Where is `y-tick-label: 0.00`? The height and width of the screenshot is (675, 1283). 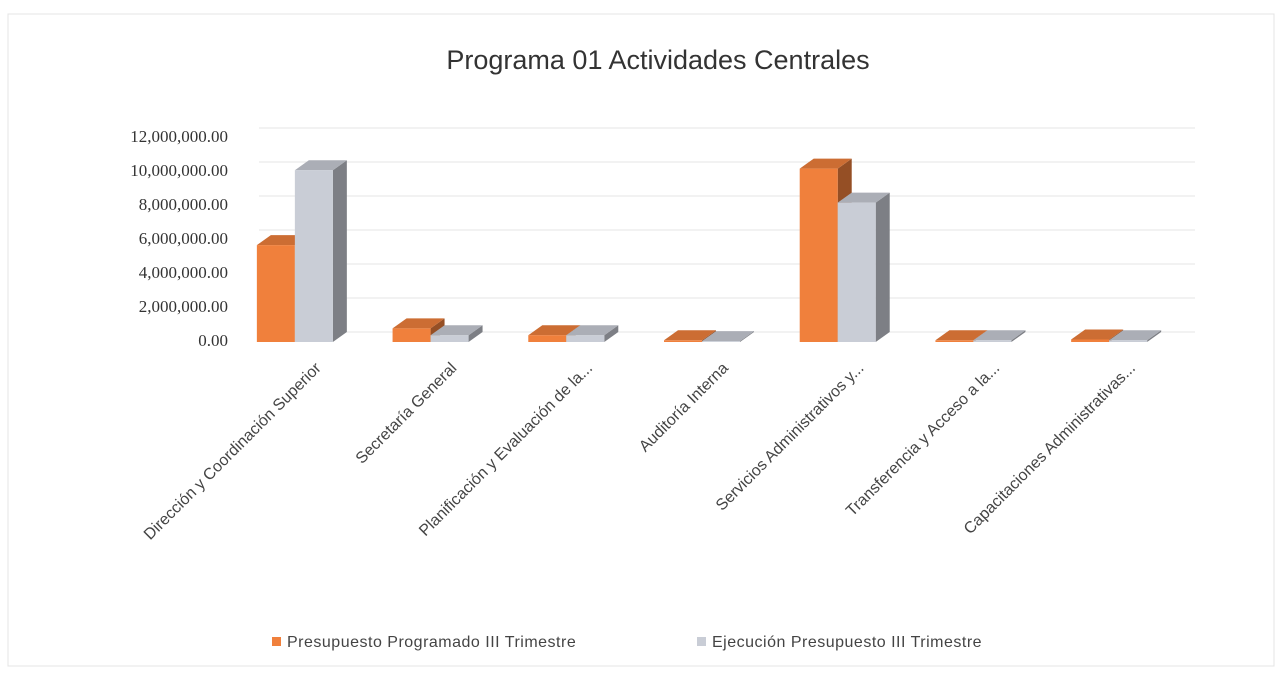
y-tick-label: 0.00 is located at coordinates (213, 340).